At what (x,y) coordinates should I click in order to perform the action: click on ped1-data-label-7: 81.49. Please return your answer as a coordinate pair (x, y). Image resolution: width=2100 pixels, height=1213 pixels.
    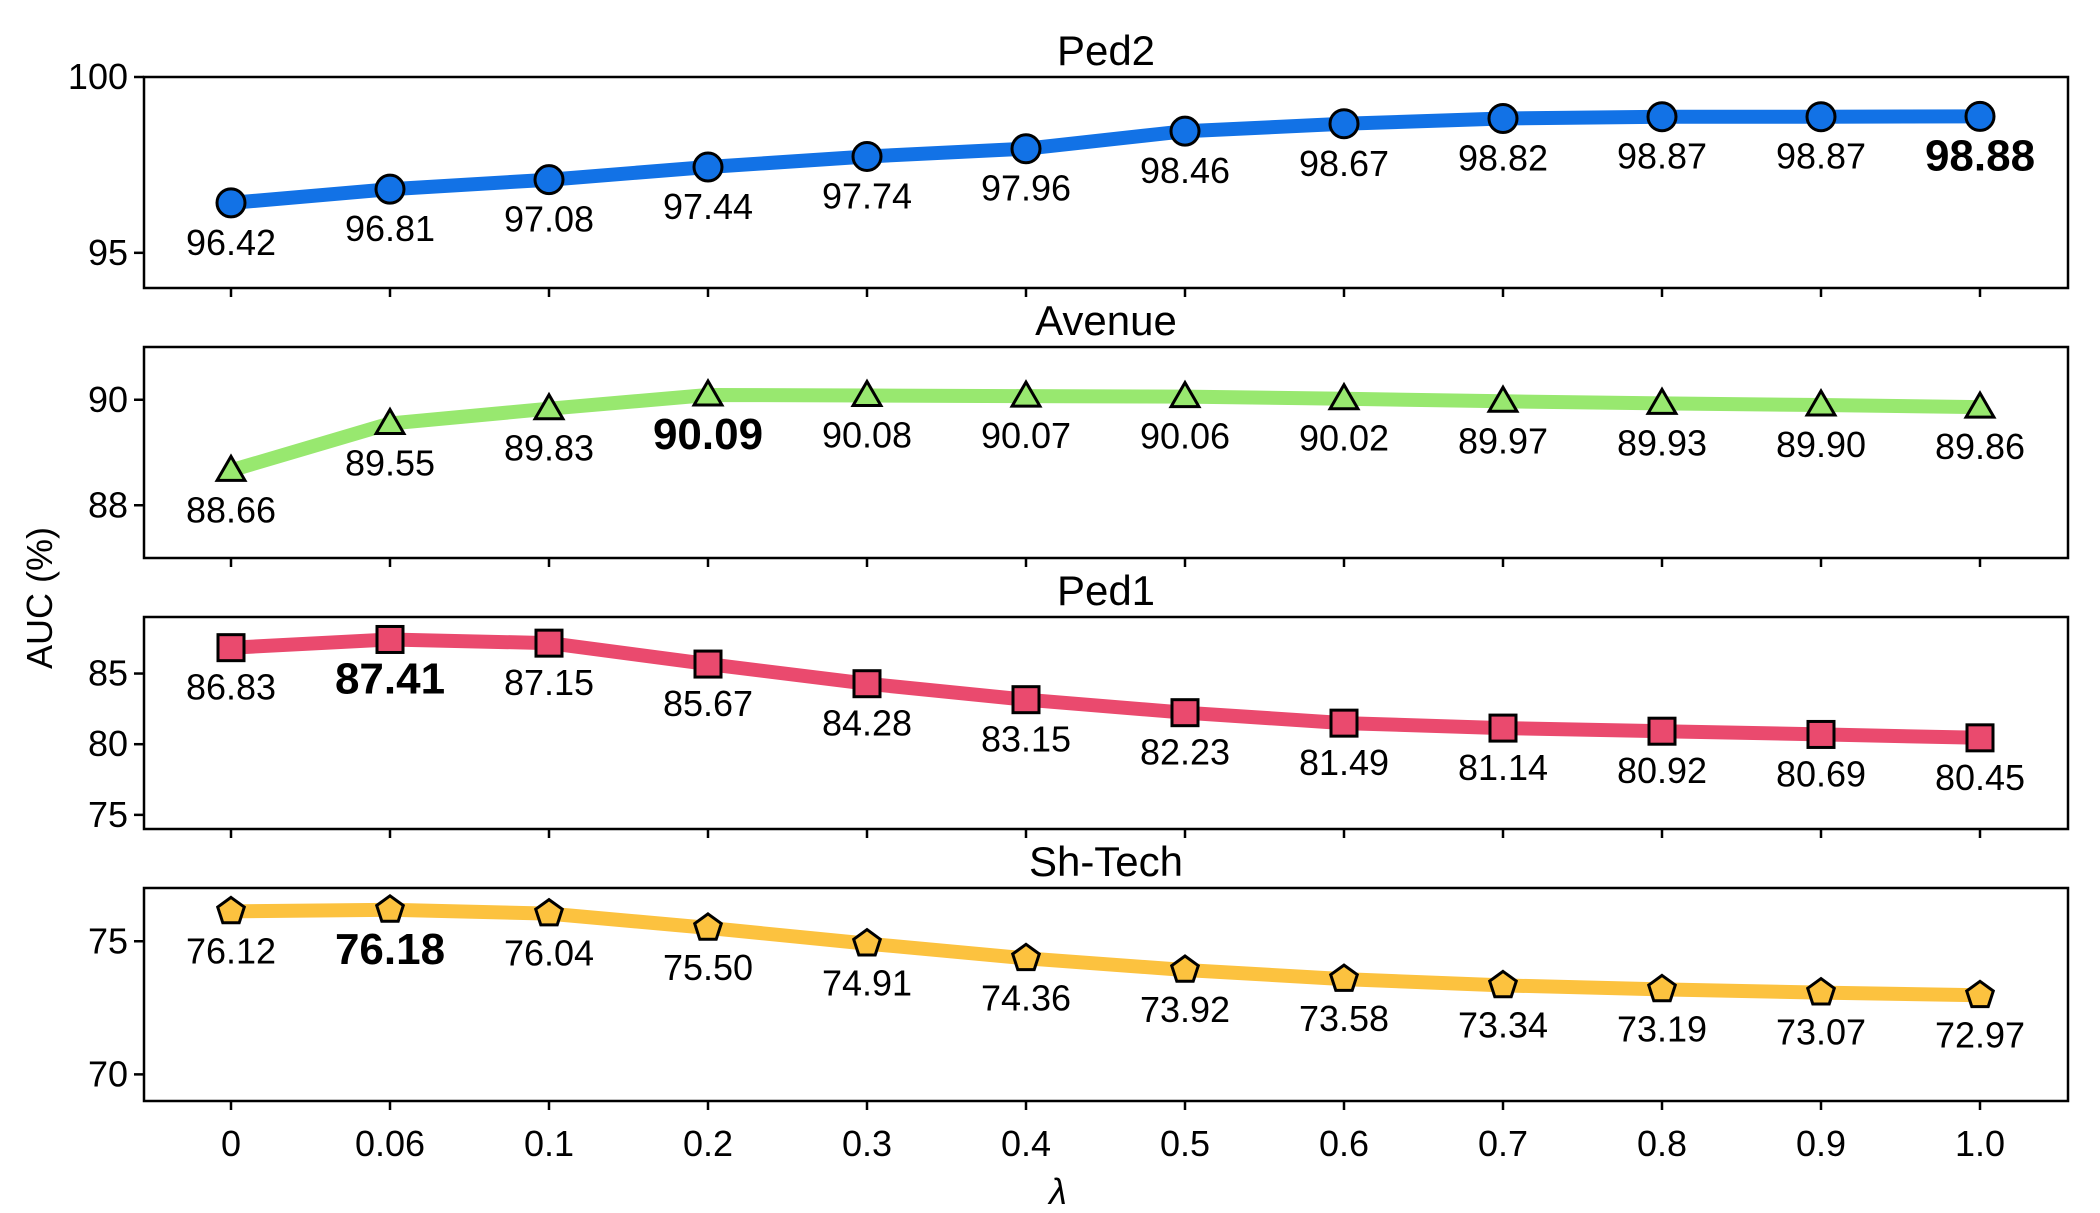
    Looking at the image, I should click on (1344, 762).